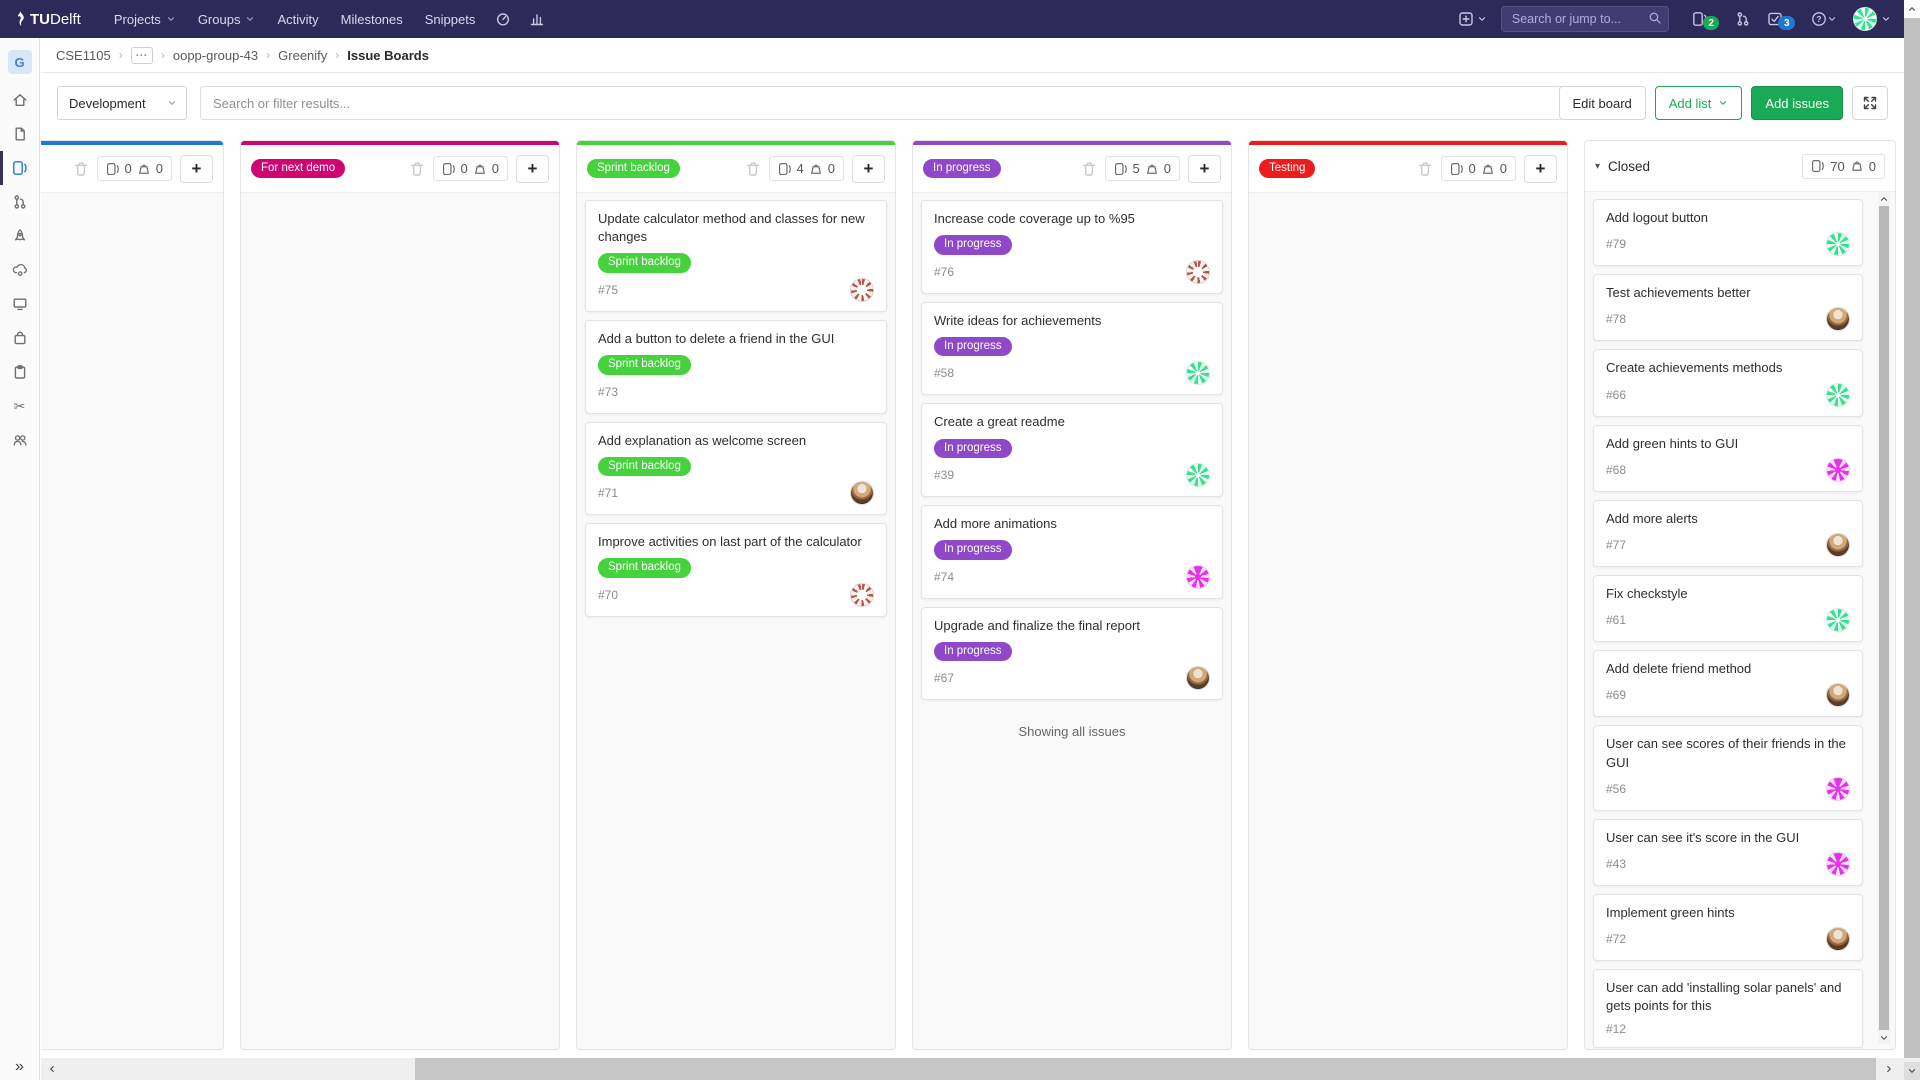  What do you see at coordinates (19, 440) in the screenshot?
I see `sidebar-item-members` at bounding box center [19, 440].